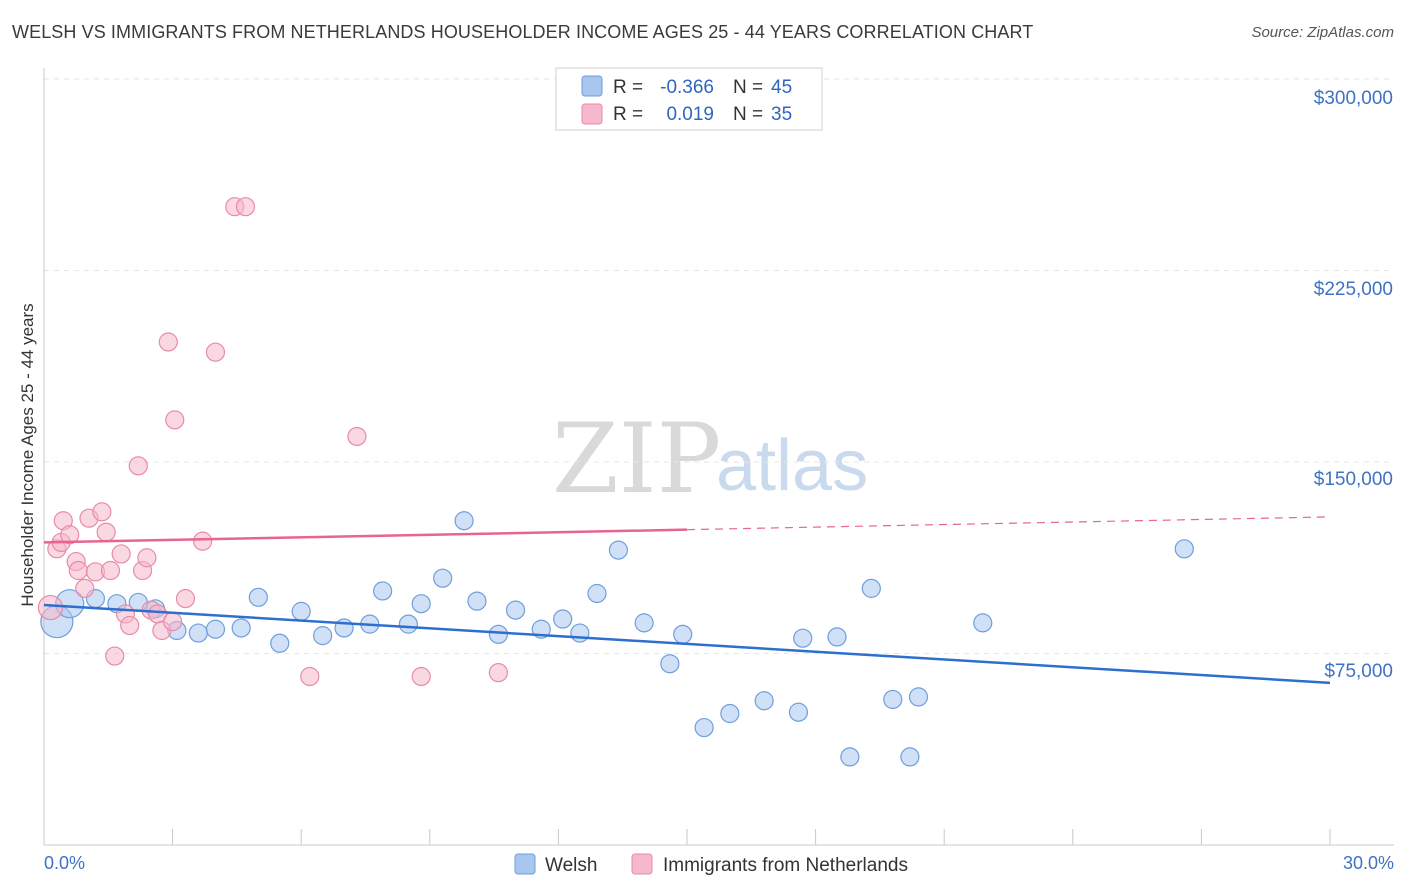 Image resolution: width=1406 pixels, height=892 pixels. What do you see at coordinates (785, 865) in the screenshot?
I see `bottom-legend-label-netherlands: Immigrants from Netherlands` at bounding box center [785, 865].